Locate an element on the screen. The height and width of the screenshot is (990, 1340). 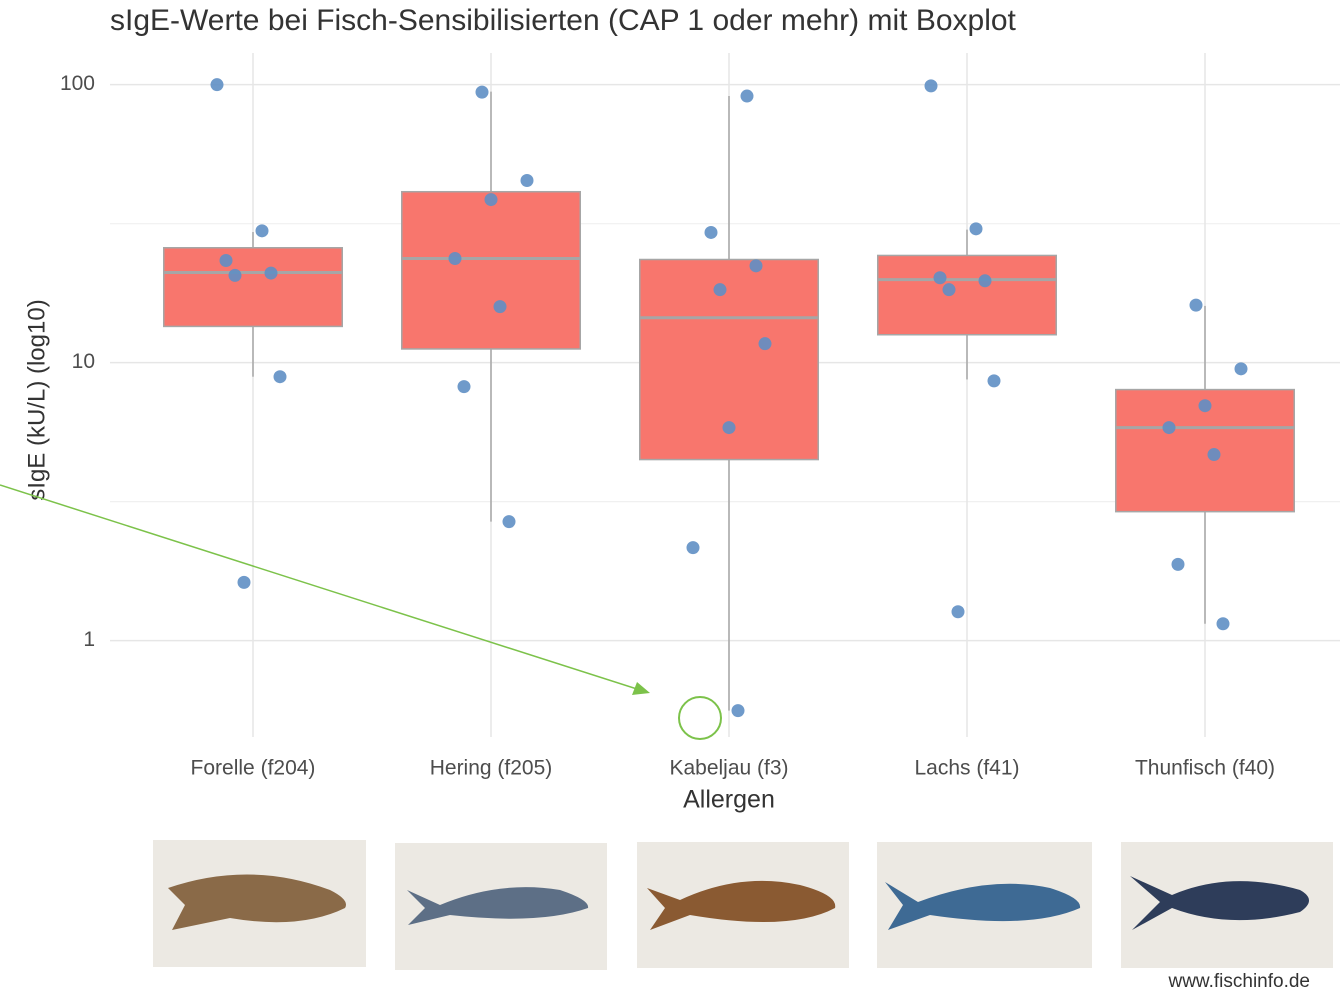
x-axis-label: Allergen is located at coordinates (729, 800).